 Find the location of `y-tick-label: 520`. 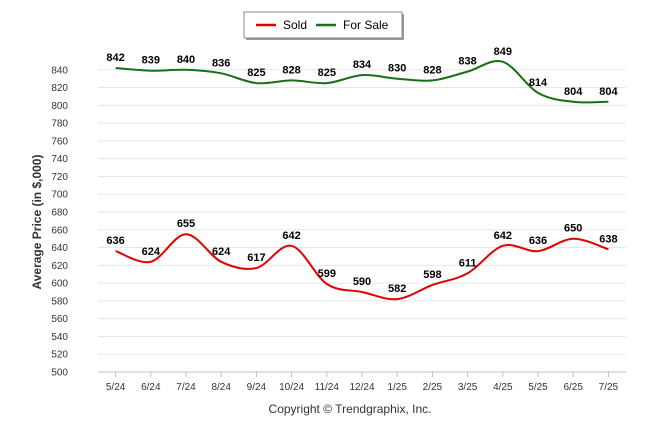

y-tick-label: 520 is located at coordinates (59, 355).